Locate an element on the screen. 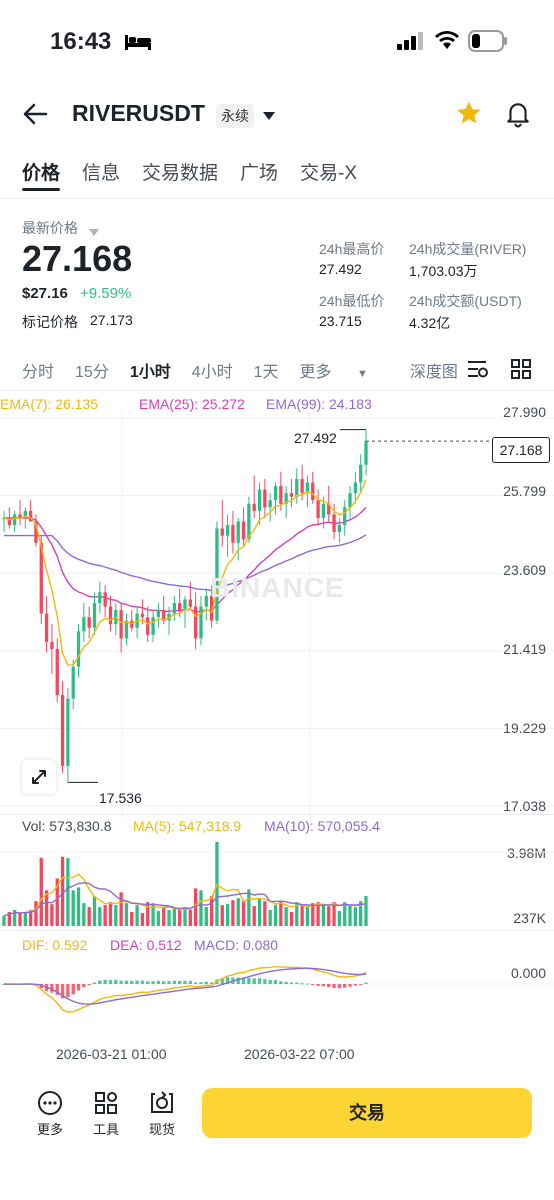 The image size is (554, 1200). star-icon is located at coordinates (469, 115).